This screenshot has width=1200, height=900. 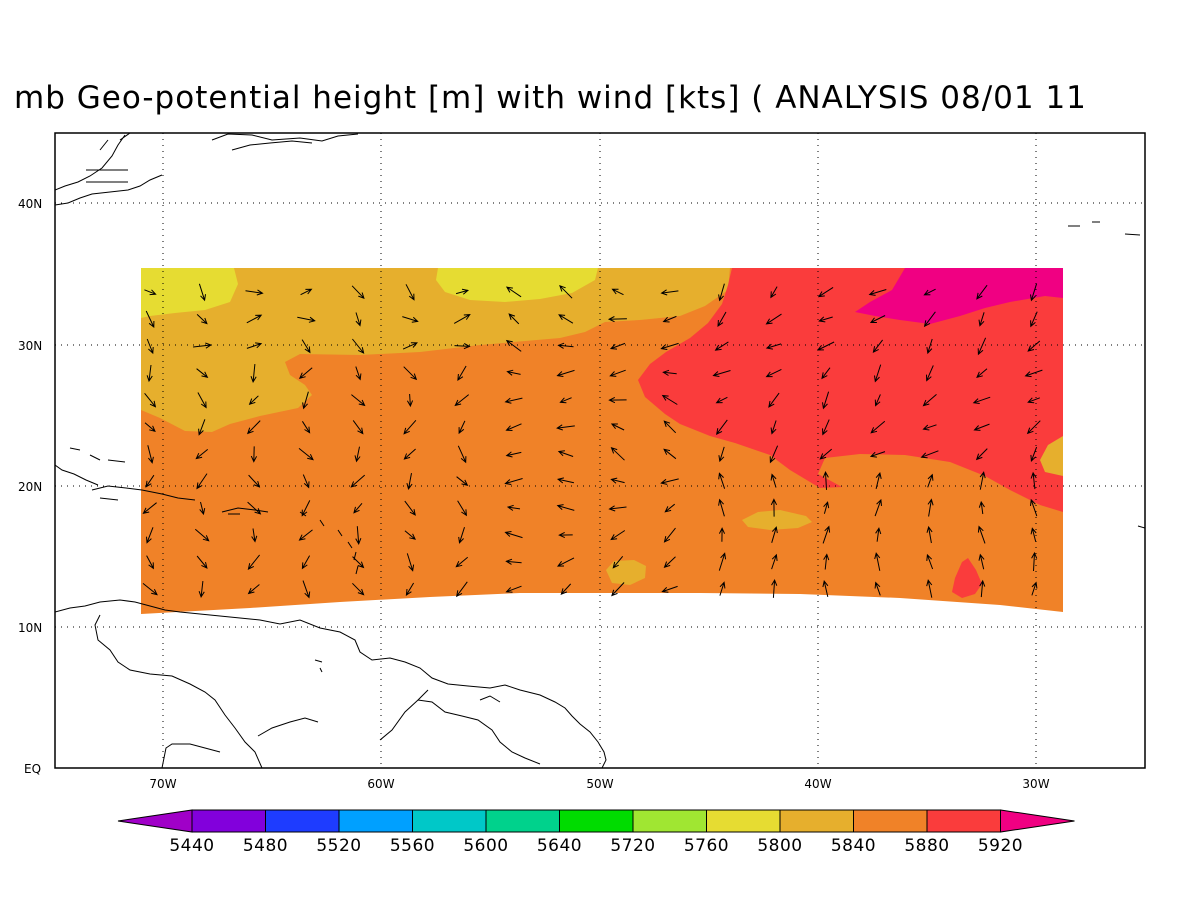 I want to click on region-5800-north, so click(x=517, y=285).